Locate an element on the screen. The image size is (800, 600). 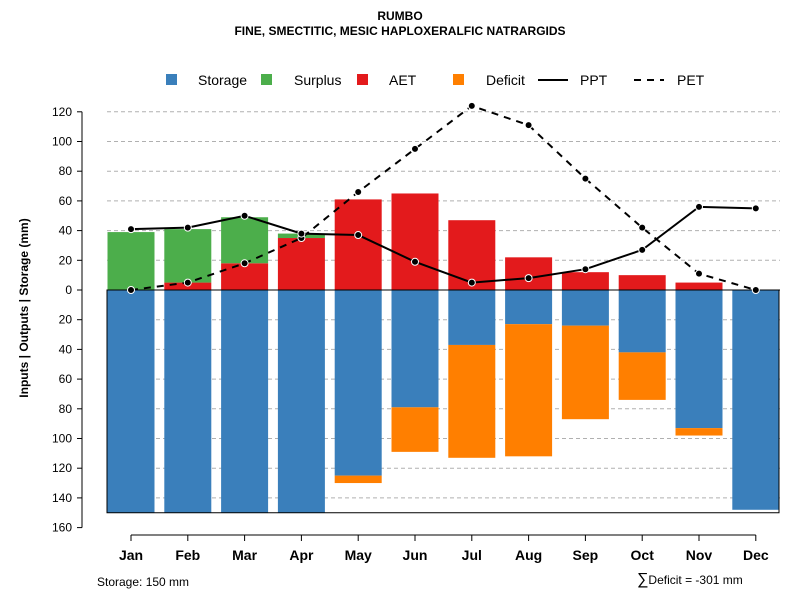
legend-surplus-label: Surplus is located at coordinates (317, 80).